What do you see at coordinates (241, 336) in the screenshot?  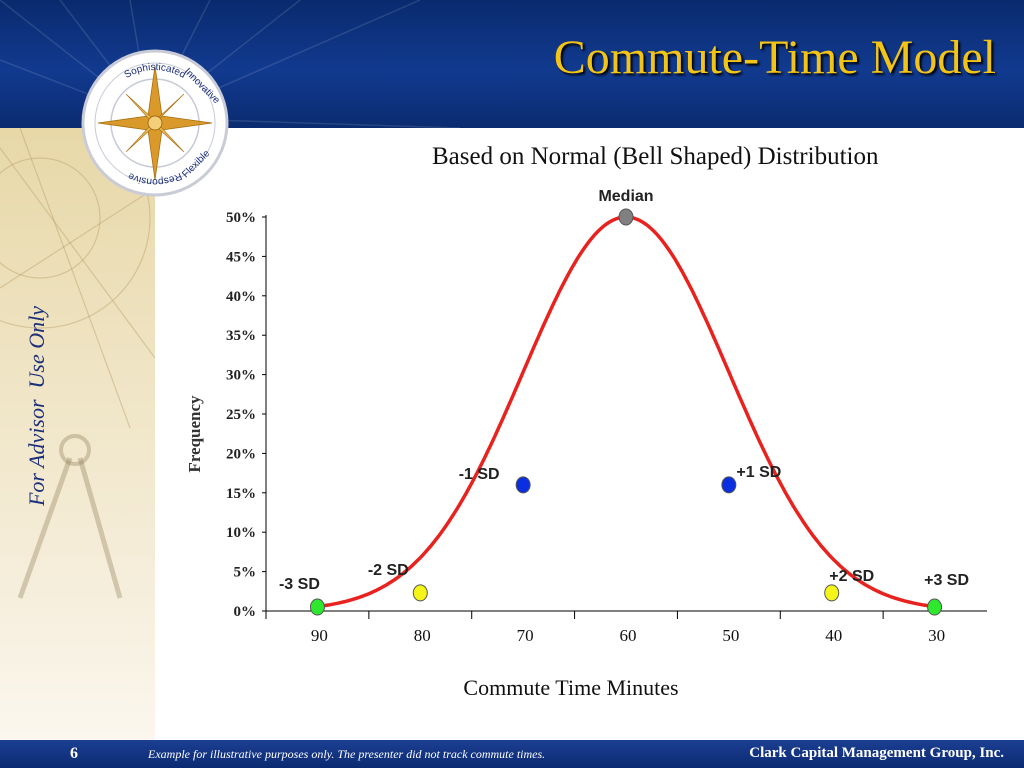 I see `y-tick-label: 35%` at bounding box center [241, 336].